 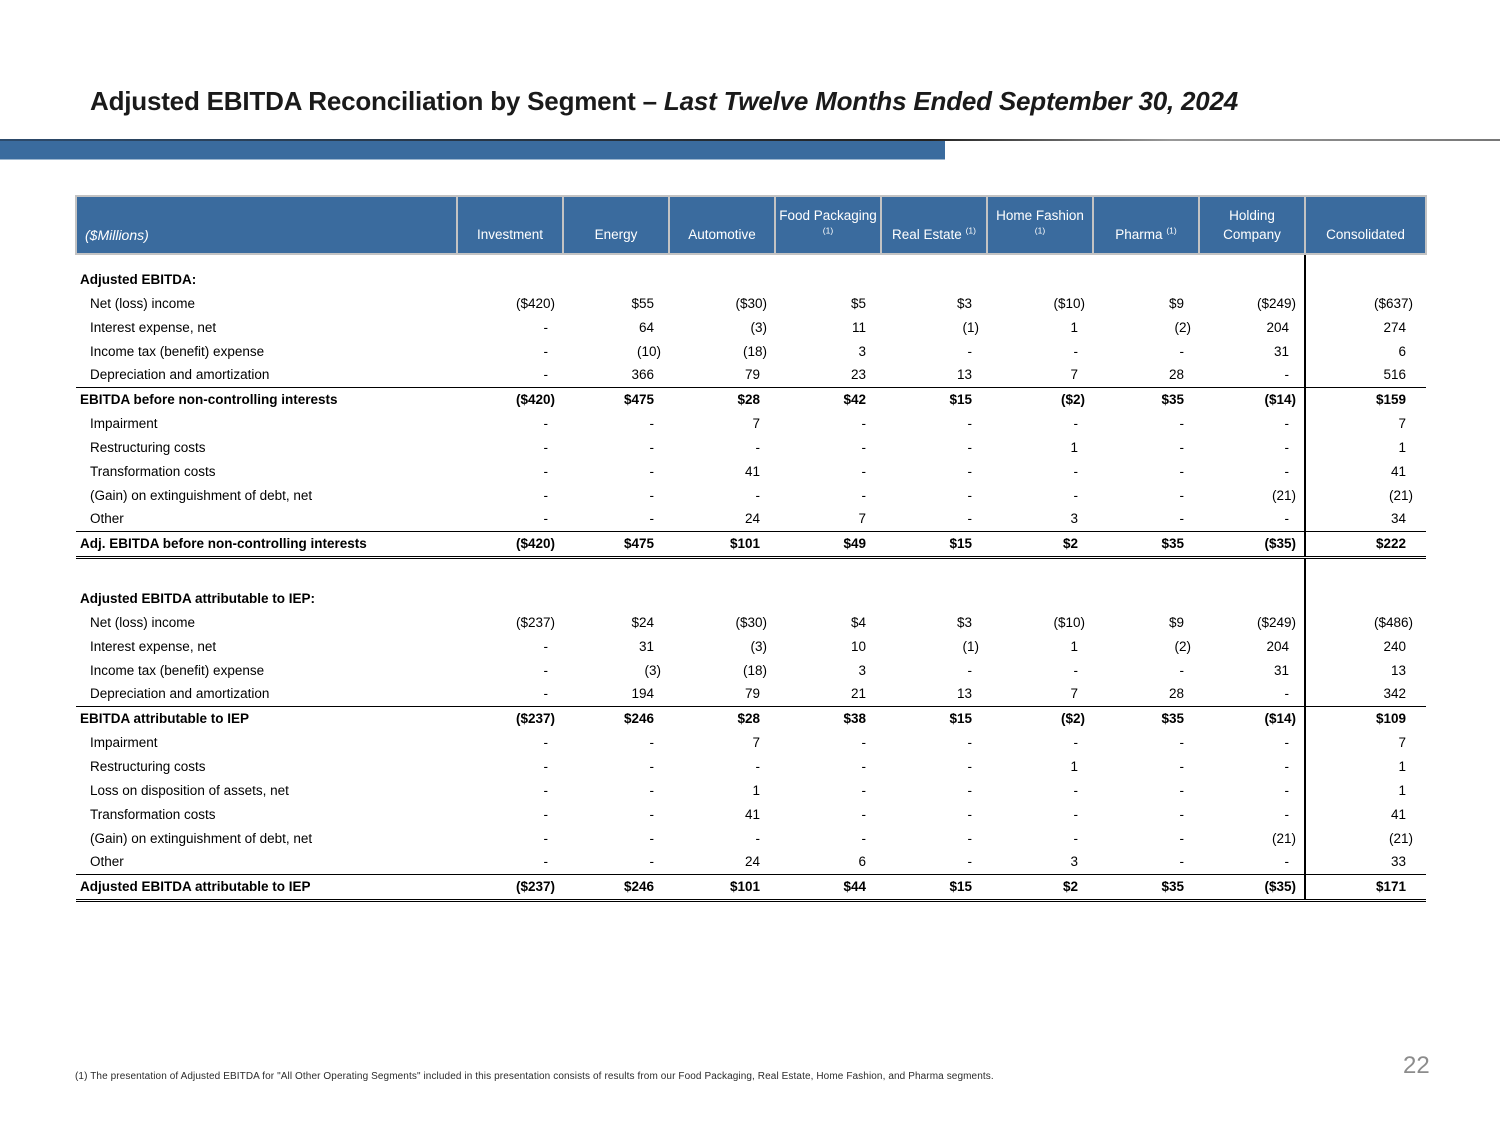 What do you see at coordinates (201, 838) in the screenshot?
I see `row-label: (Gain) on extinguishment of debt, net` at bounding box center [201, 838].